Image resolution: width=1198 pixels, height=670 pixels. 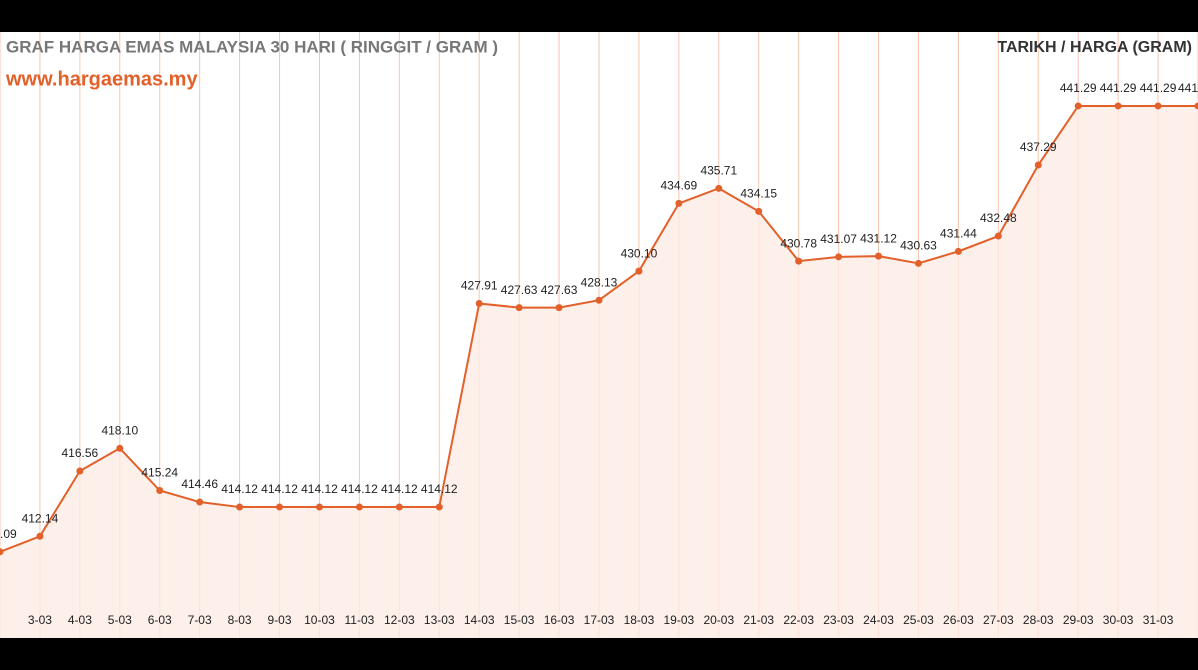 I want to click on x-tick-label: 26-03, so click(x=958, y=620).